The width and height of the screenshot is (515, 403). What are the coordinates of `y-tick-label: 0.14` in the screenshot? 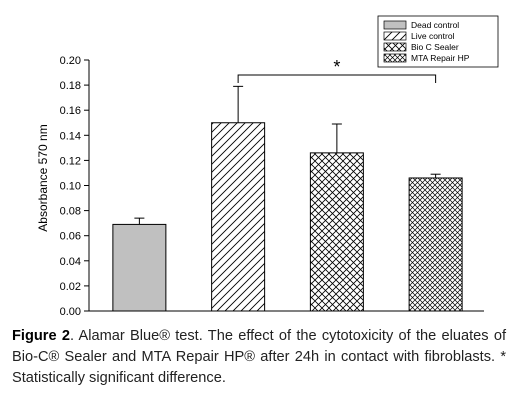 It's located at (70, 136).